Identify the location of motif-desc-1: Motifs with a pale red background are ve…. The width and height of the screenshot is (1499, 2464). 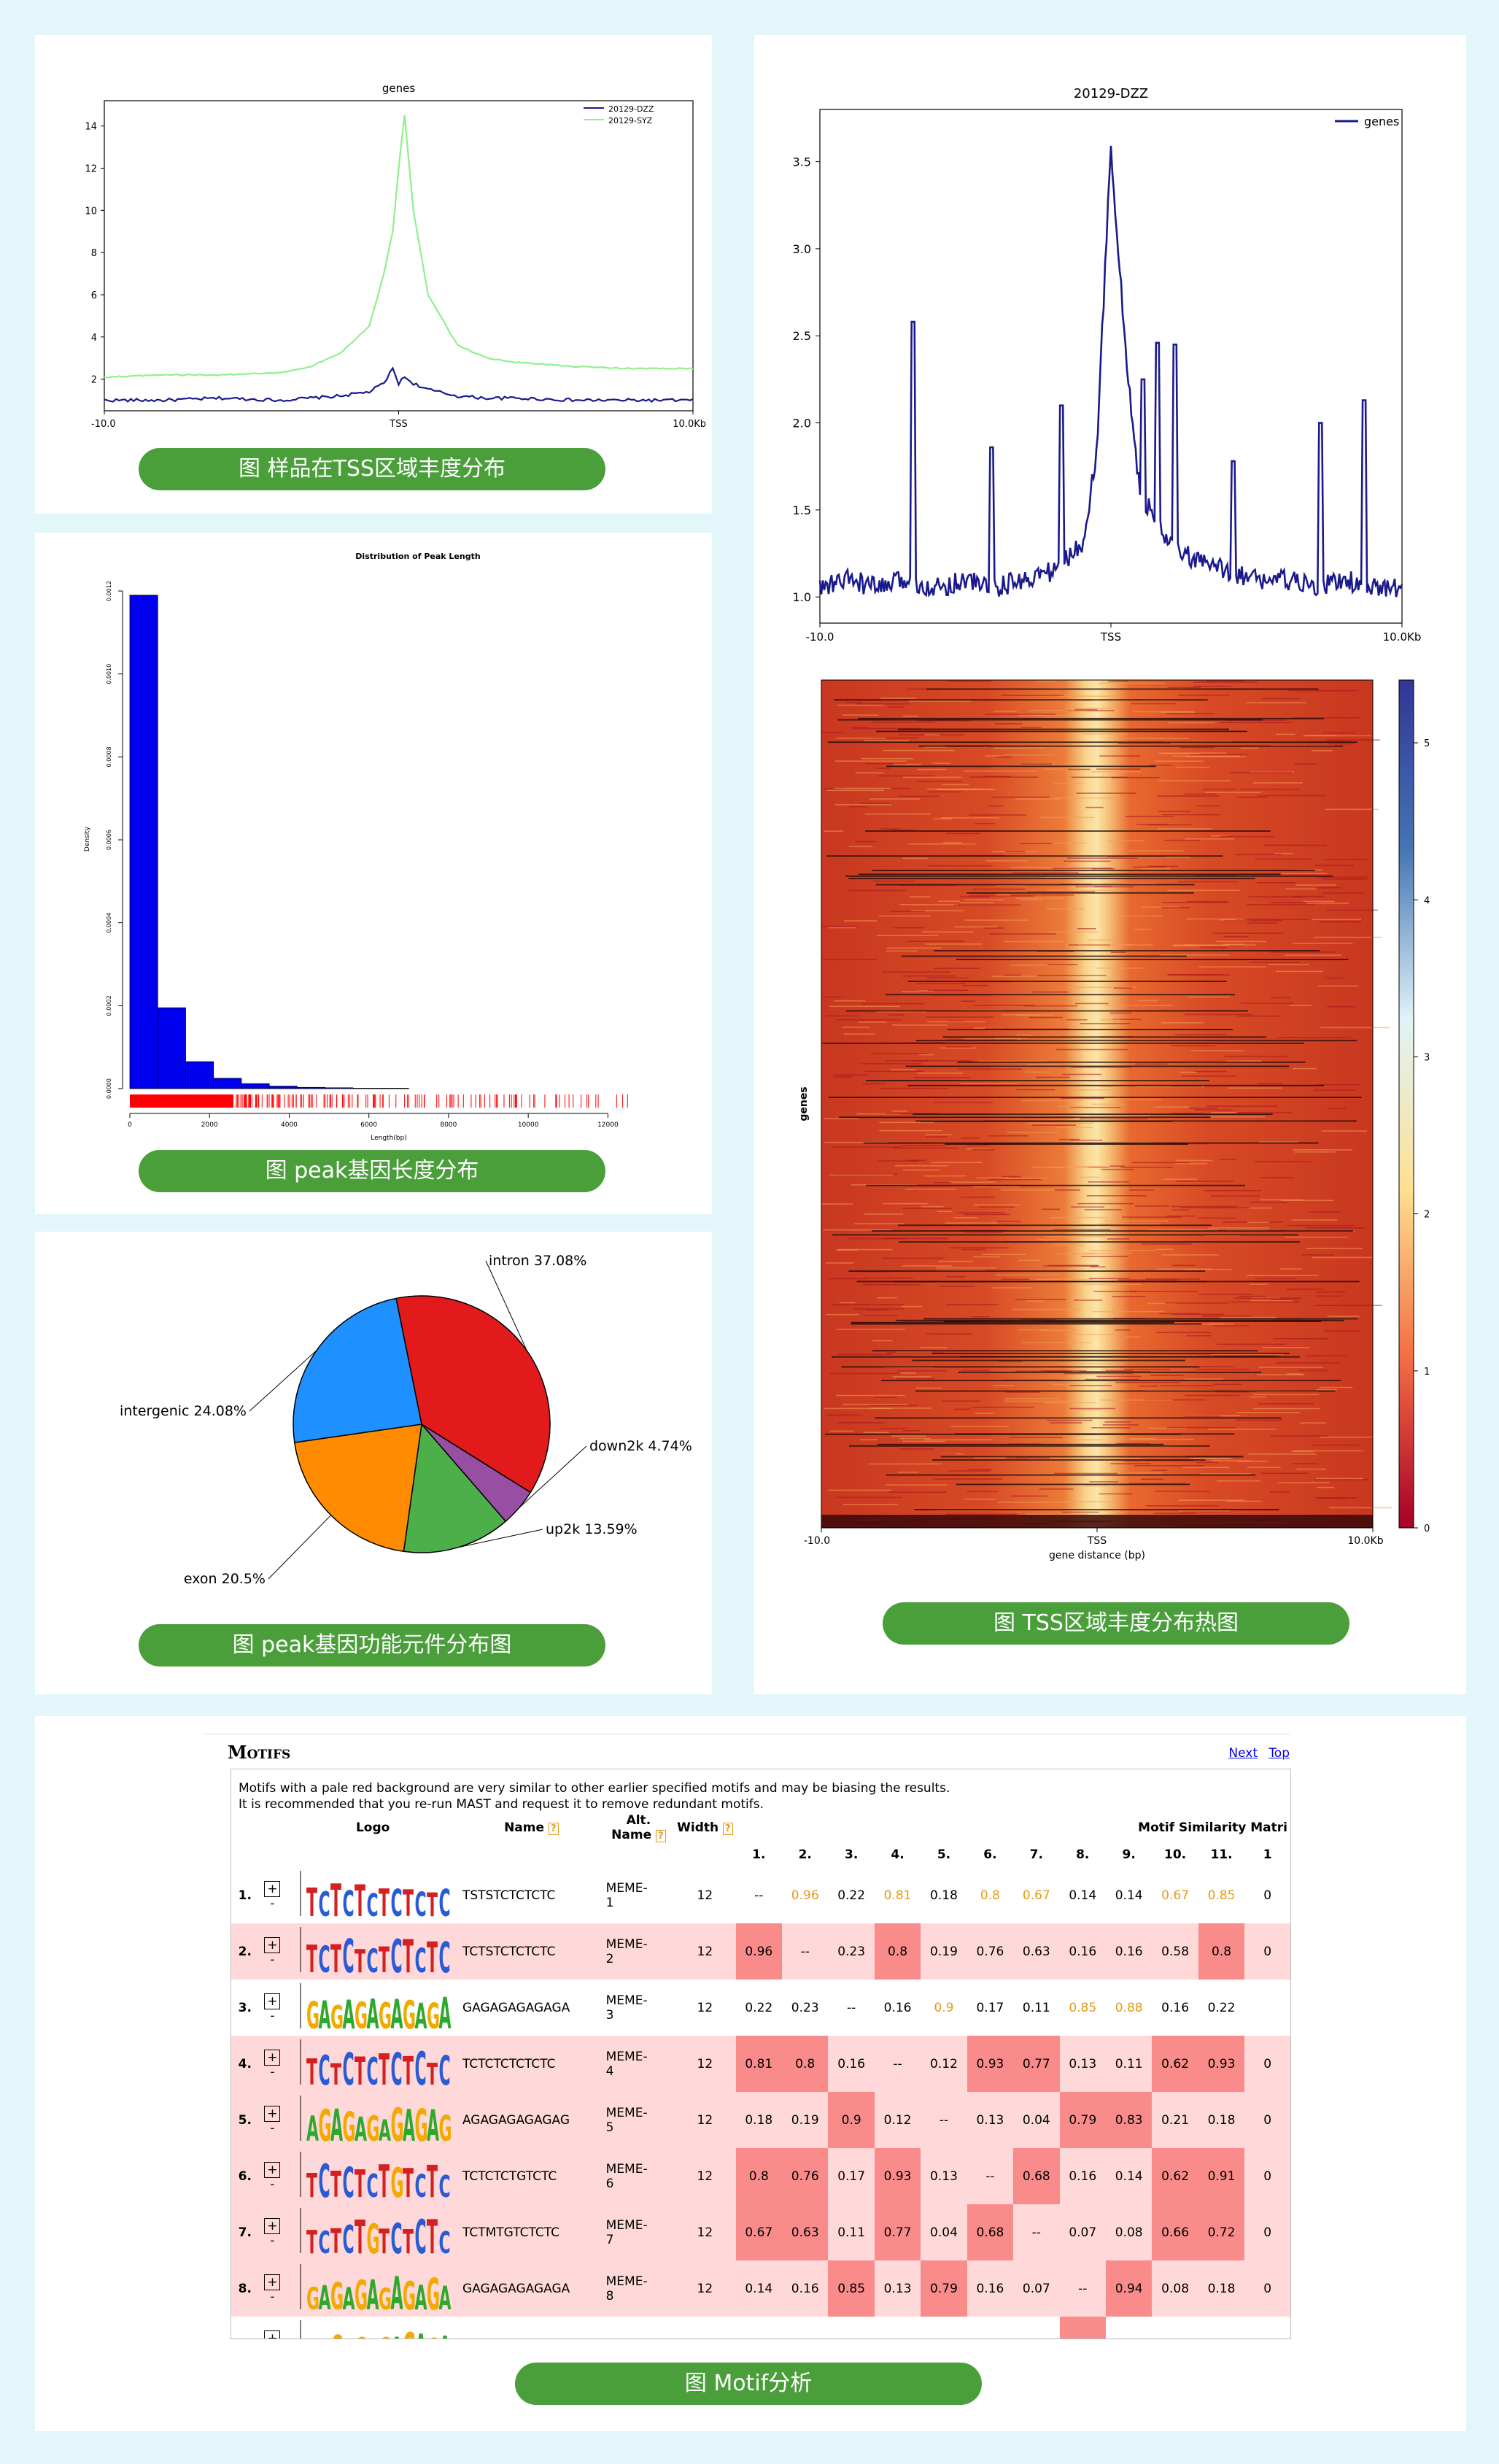
(594, 1788).